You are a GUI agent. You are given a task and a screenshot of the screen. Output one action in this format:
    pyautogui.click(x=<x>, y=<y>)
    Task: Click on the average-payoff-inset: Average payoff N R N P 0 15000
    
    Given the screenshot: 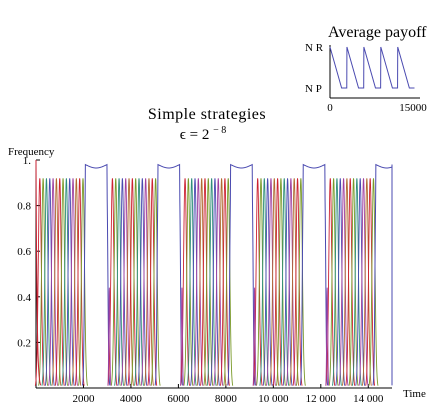 What is the action you would take?
    pyautogui.click(x=366, y=69)
    